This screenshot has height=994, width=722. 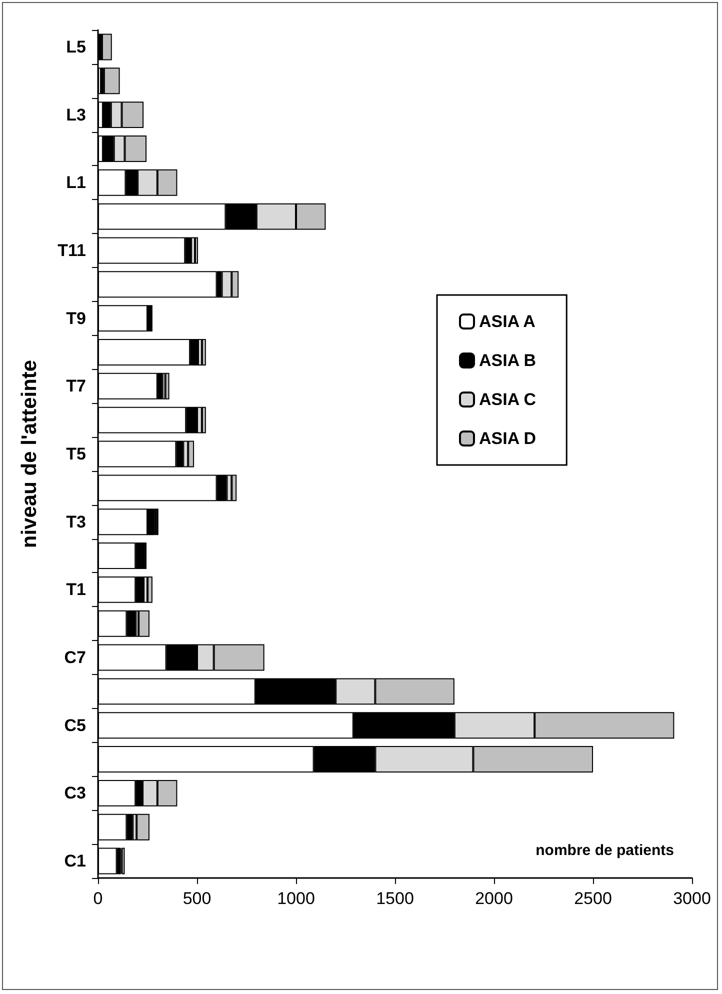 What do you see at coordinates (76, 182) in the screenshot?
I see `y-tick-label: L1` at bounding box center [76, 182].